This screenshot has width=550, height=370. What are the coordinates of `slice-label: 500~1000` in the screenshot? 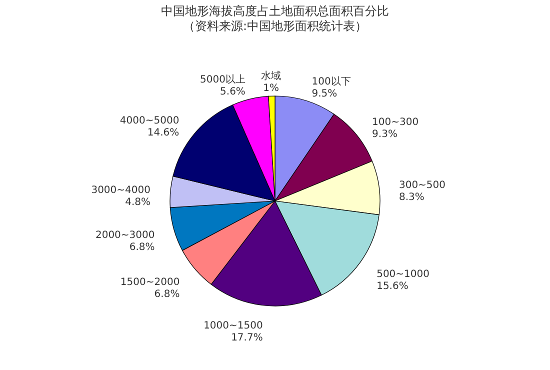 It's located at (403, 274).